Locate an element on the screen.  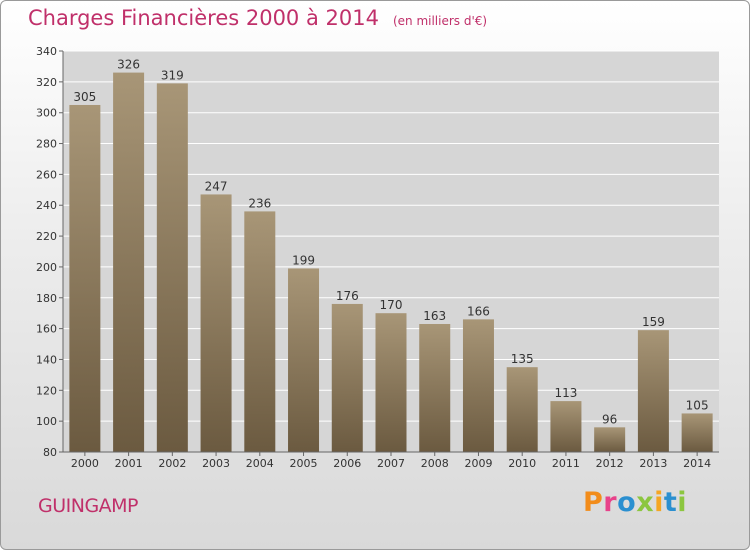
x-tick-label: 2013 is located at coordinates (653, 463).